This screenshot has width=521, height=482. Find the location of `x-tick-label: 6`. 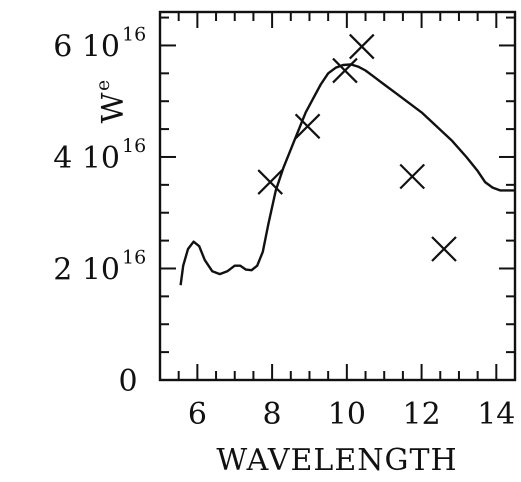

x-tick-label: 6 is located at coordinates (197, 414).